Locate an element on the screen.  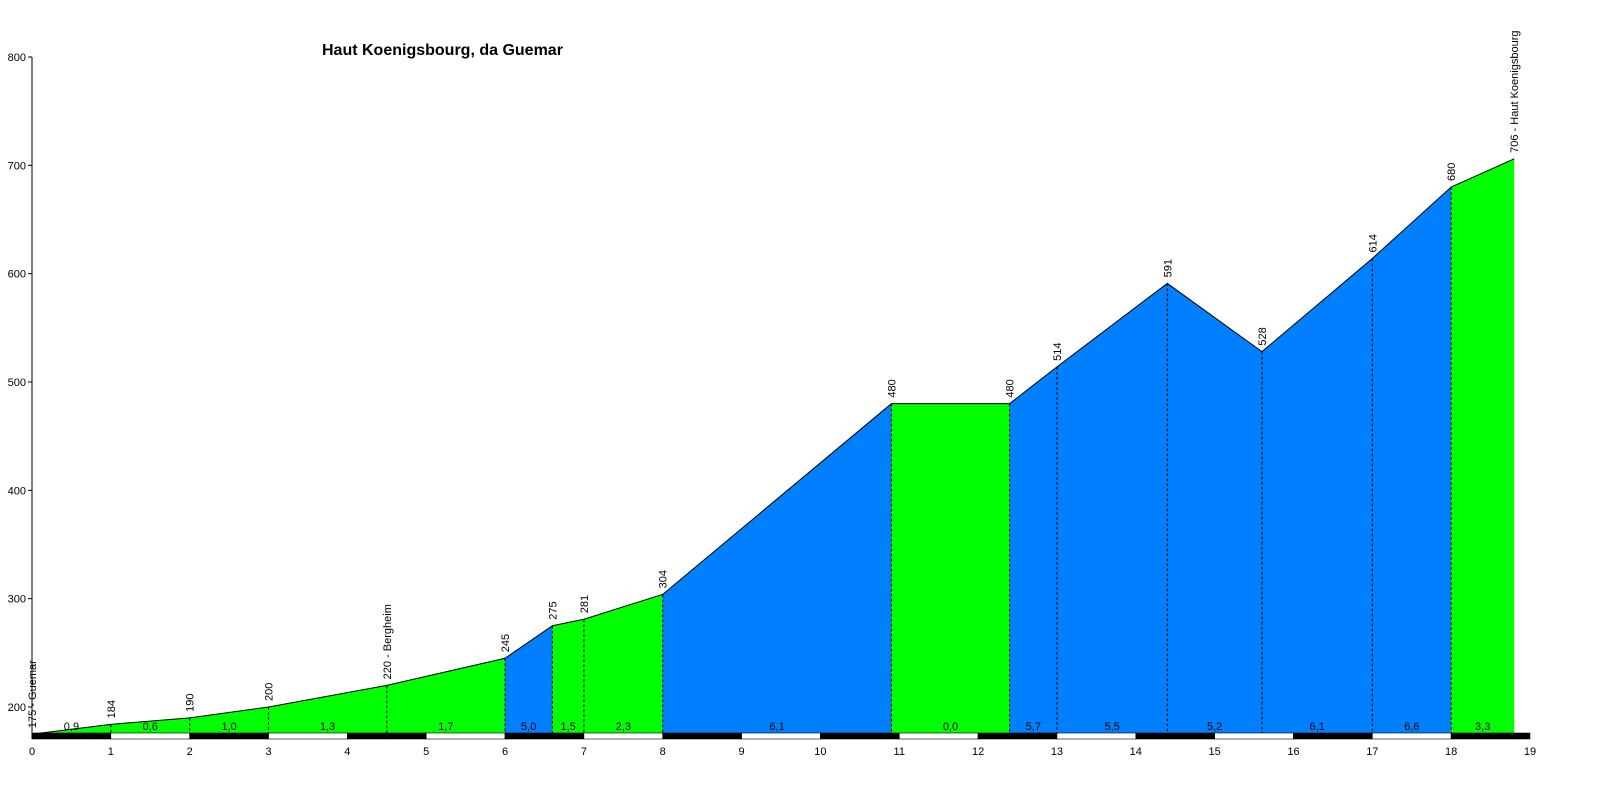
gradient-label: 0,0 is located at coordinates (950, 727).